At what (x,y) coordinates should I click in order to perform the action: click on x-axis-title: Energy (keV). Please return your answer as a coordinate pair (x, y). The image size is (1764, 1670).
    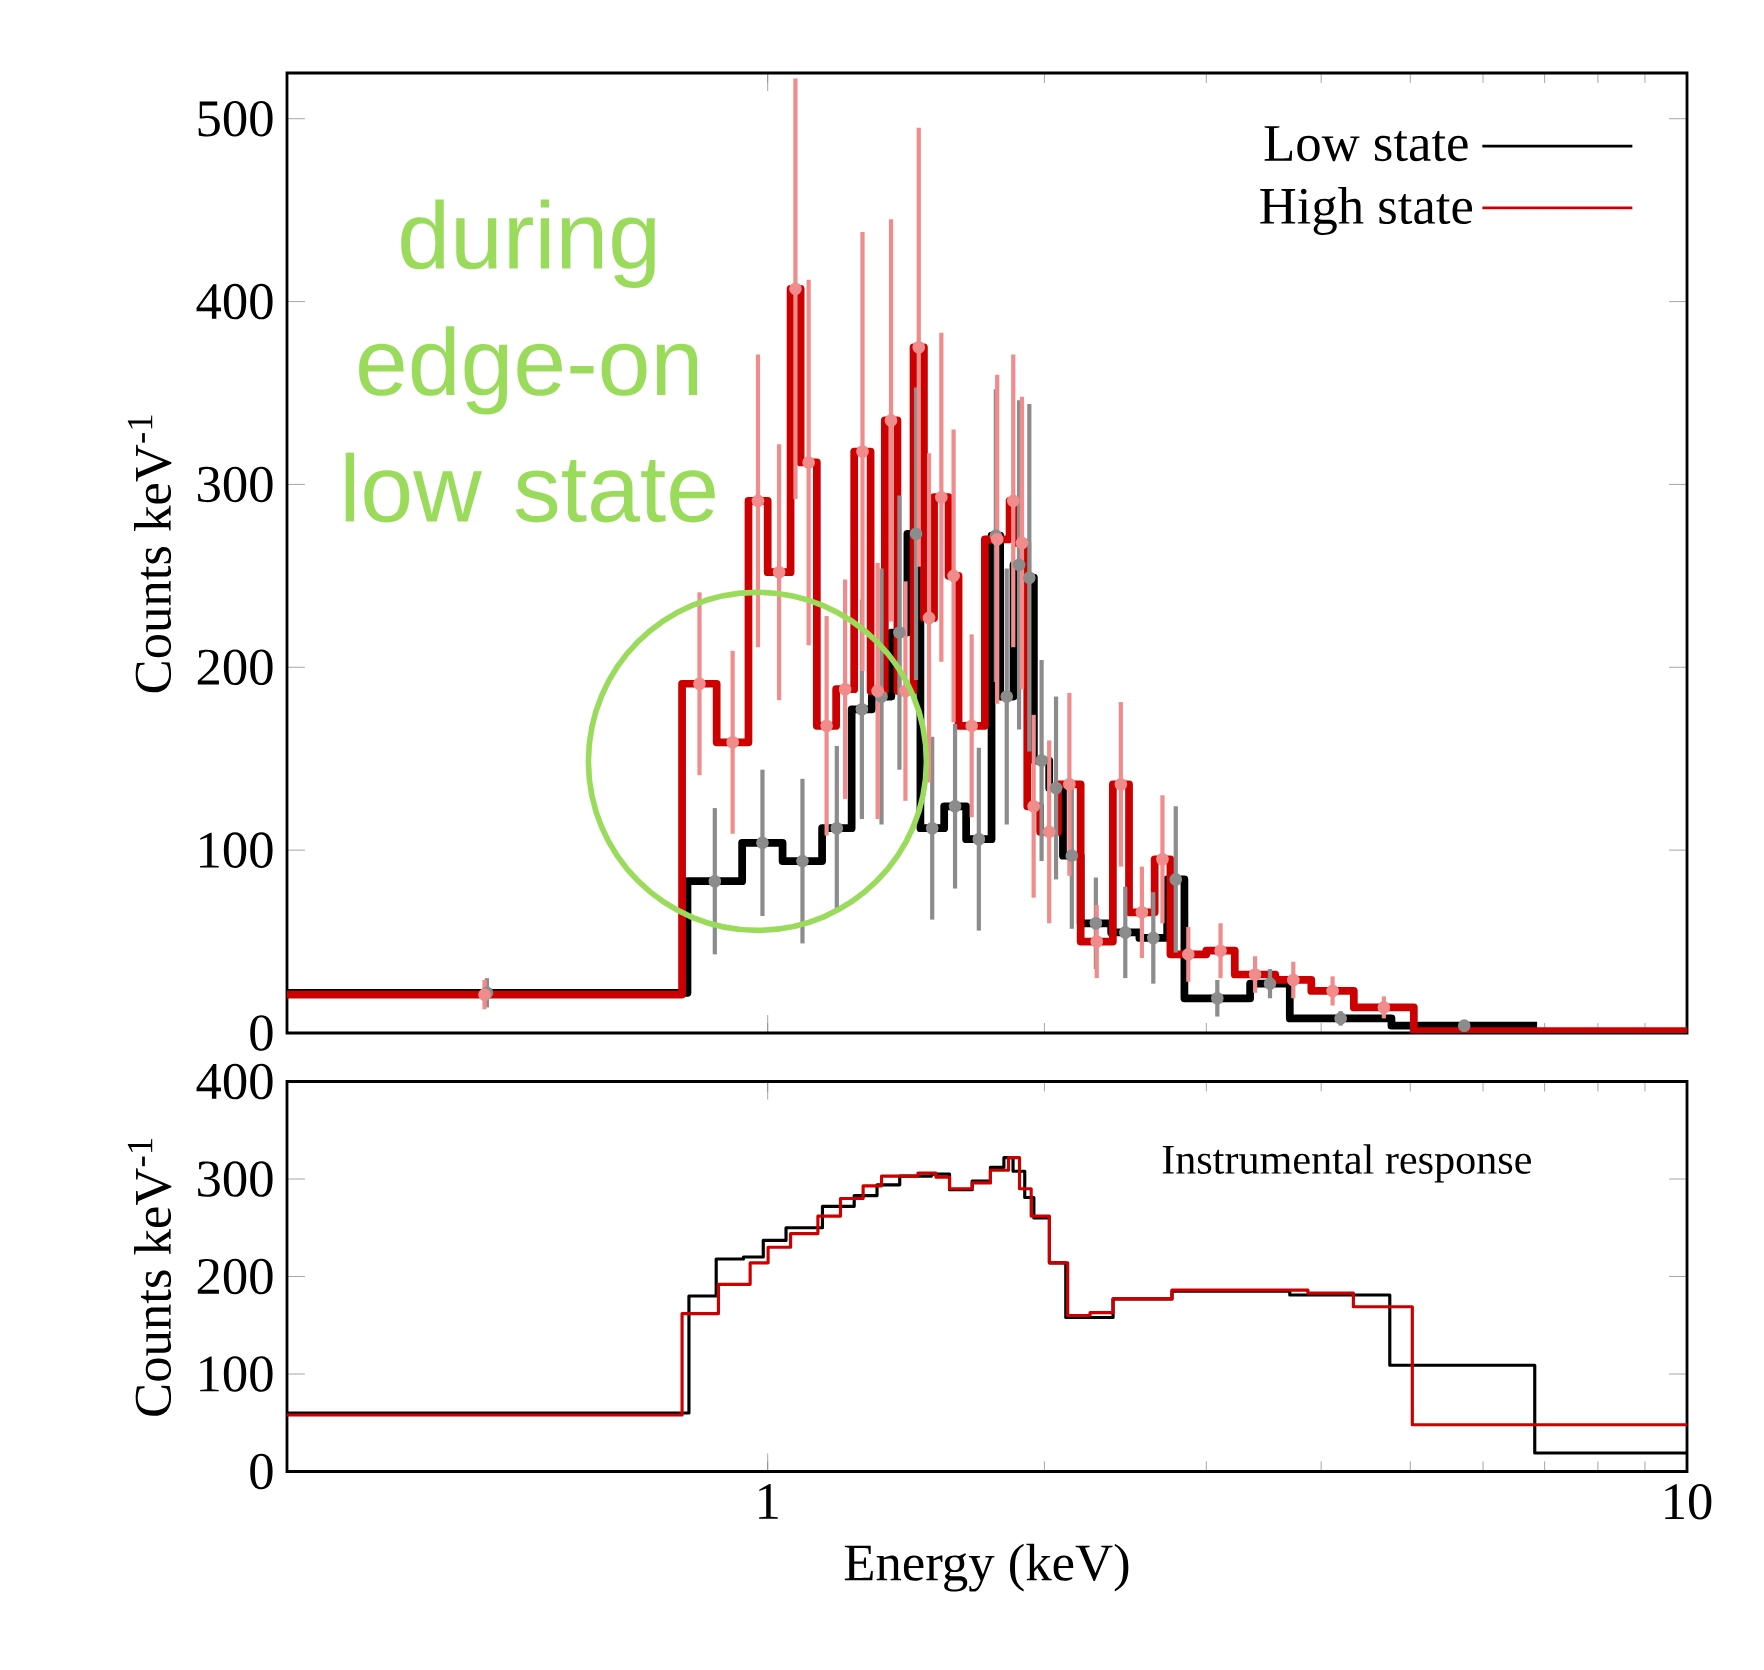
    Looking at the image, I should click on (986, 1567).